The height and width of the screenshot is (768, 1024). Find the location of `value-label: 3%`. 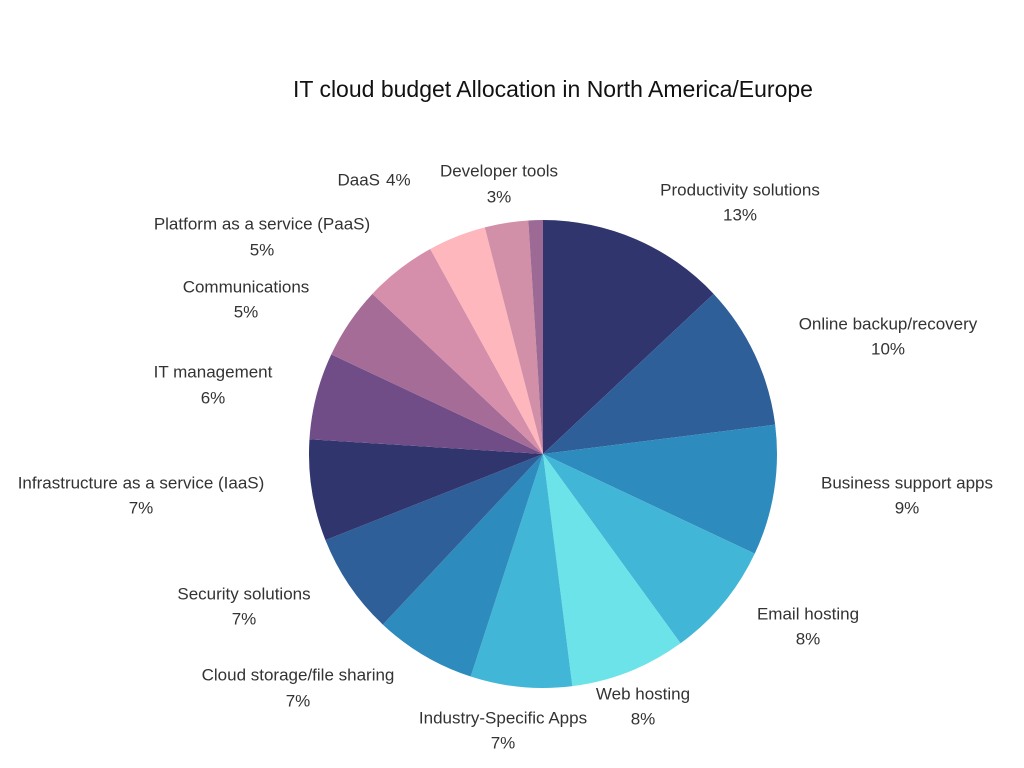

value-label: 3% is located at coordinates (499, 196).